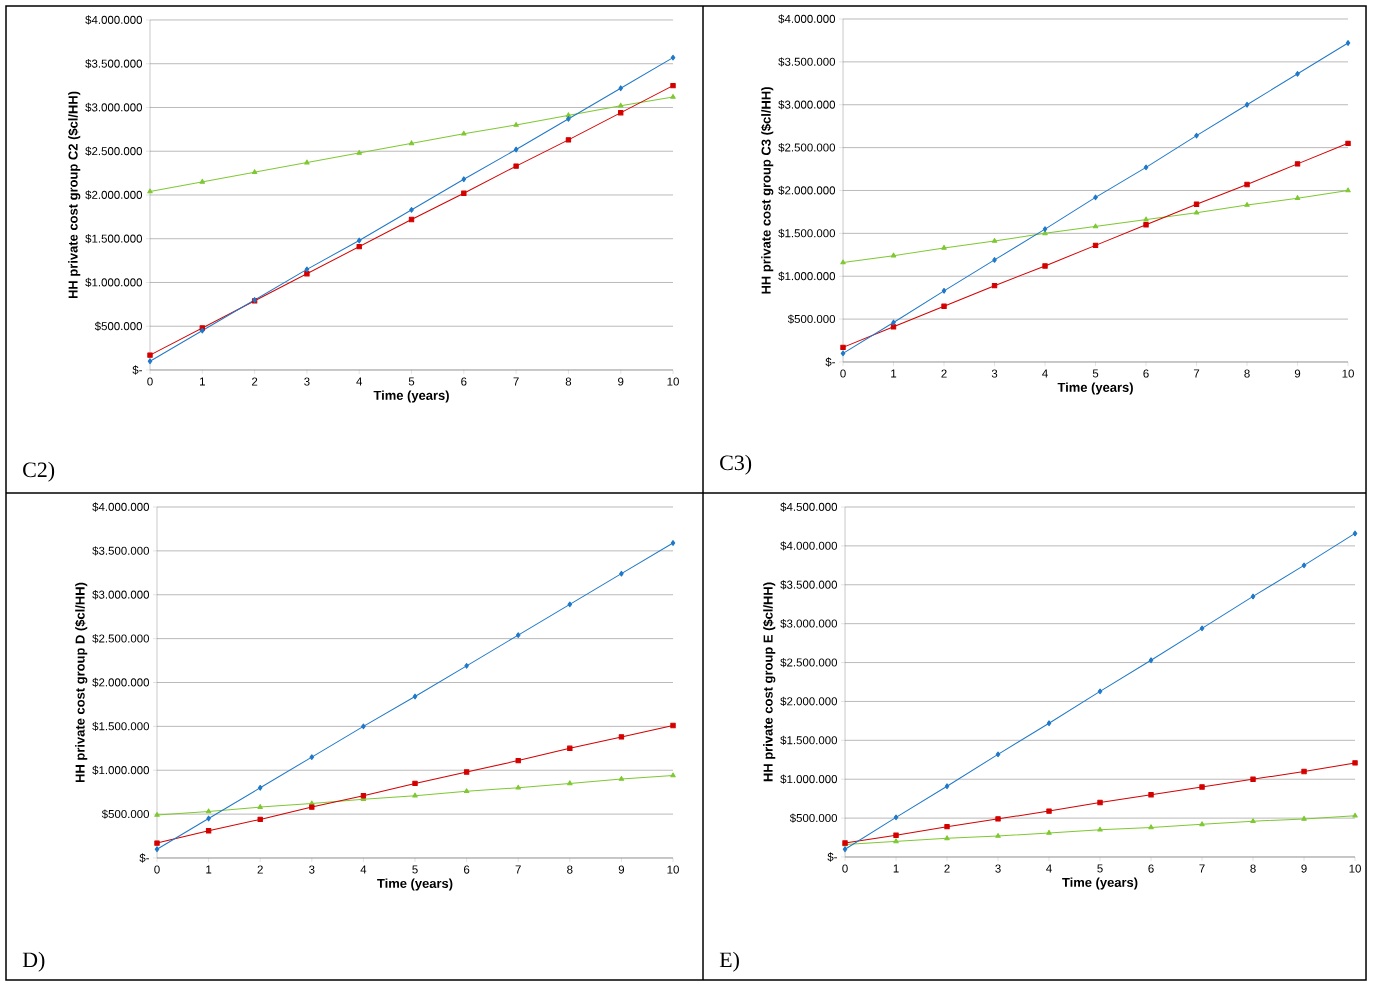 The height and width of the screenshot is (981, 1373). Describe the element at coordinates (39, 471) in the screenshot. I see `text: C2)` at that location.